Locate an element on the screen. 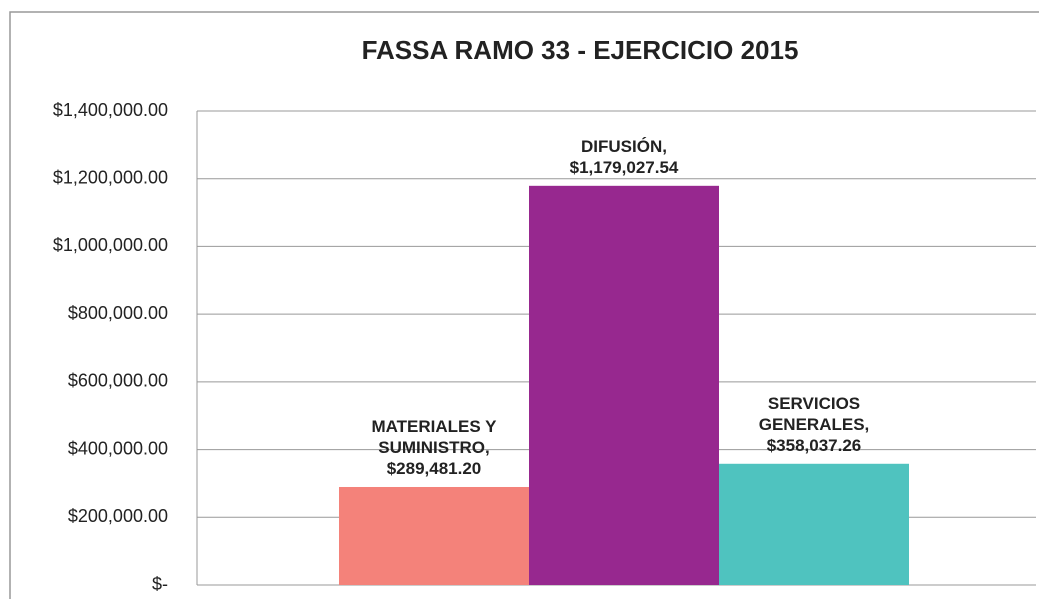 The height and width of the screenshot is (599, 1039). y-tick-label: $400,000.00 is located at coordinates (118, 448).